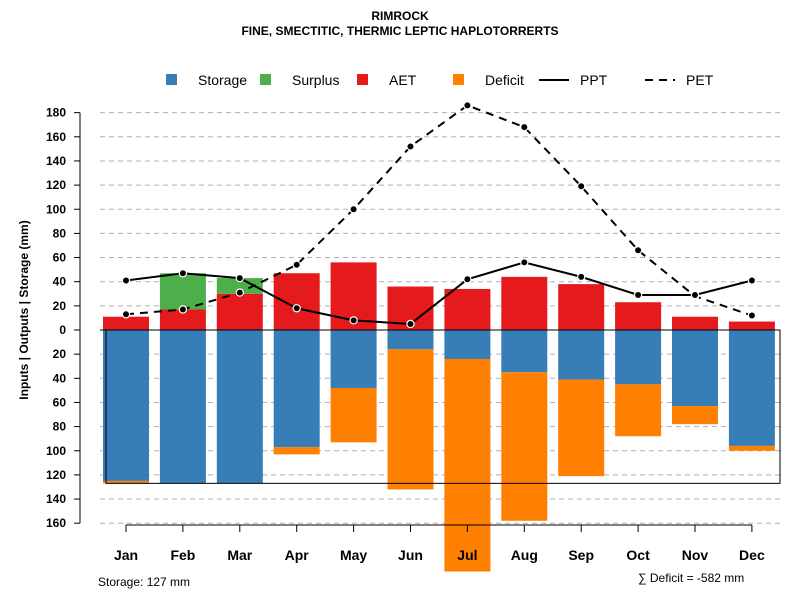 This screenshot has width=800, height=600. Describe the element at coordinates (297, 555) in the screenshot. I see `x-tick-label: Apr` at that location.